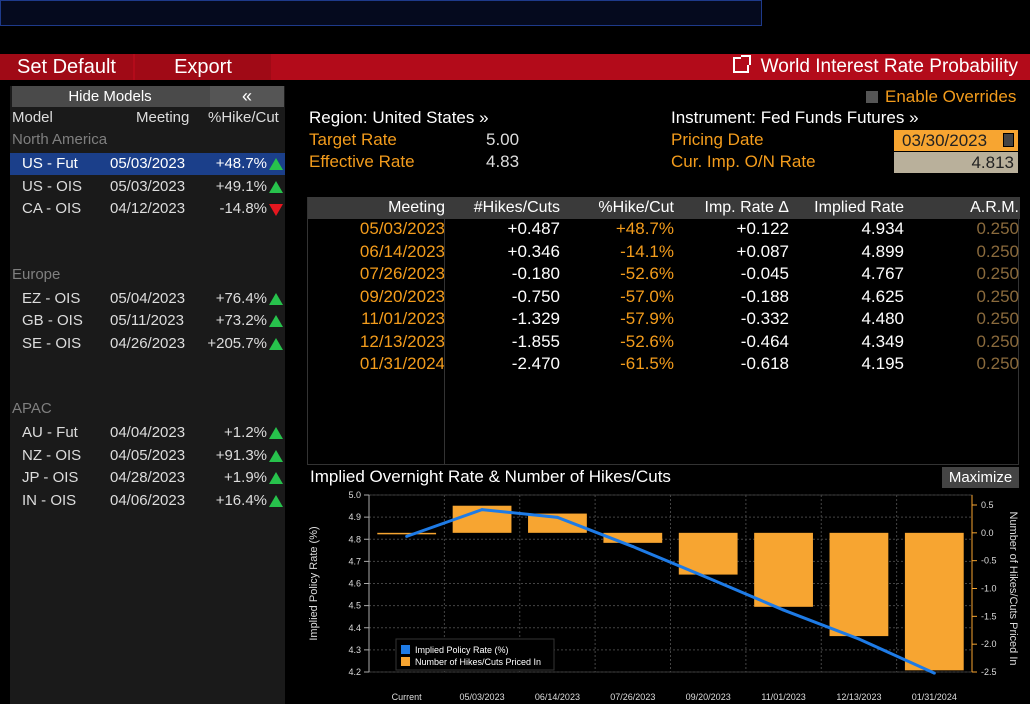 The image size is (1030, 704). Describe the element at coordinates (632, 697) in the screenshot. I see `x-tick-label: 07/26/2023` at that location.